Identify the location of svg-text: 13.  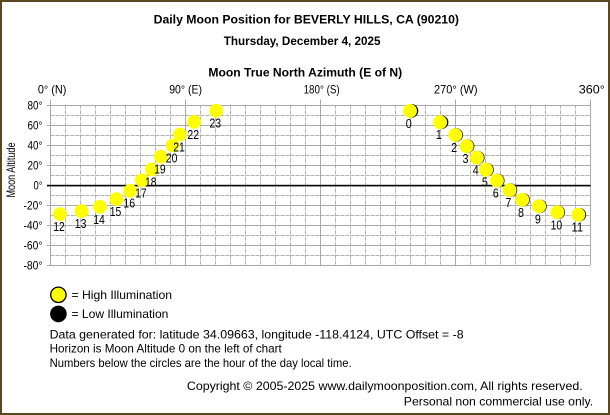
(81, 224).